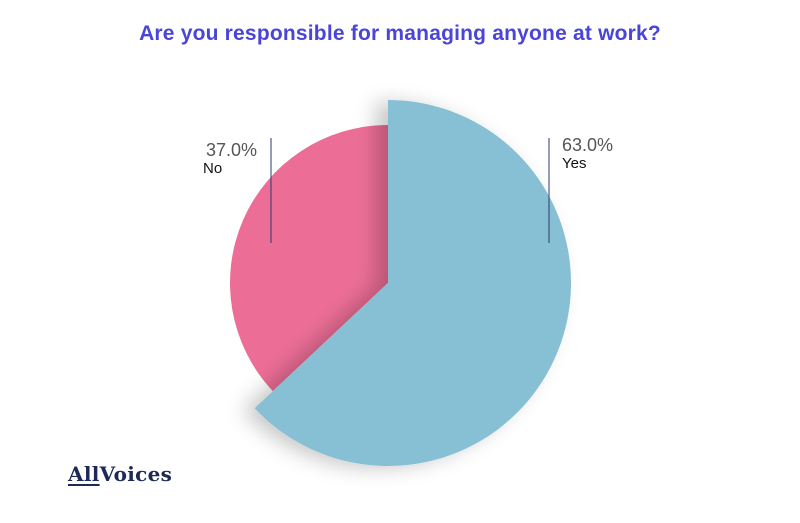 The height and width of the screenshot is (523, 800). Describe the element at coordinates (308, 258) in the screenshot. I see `pie-slice-no` at that location.